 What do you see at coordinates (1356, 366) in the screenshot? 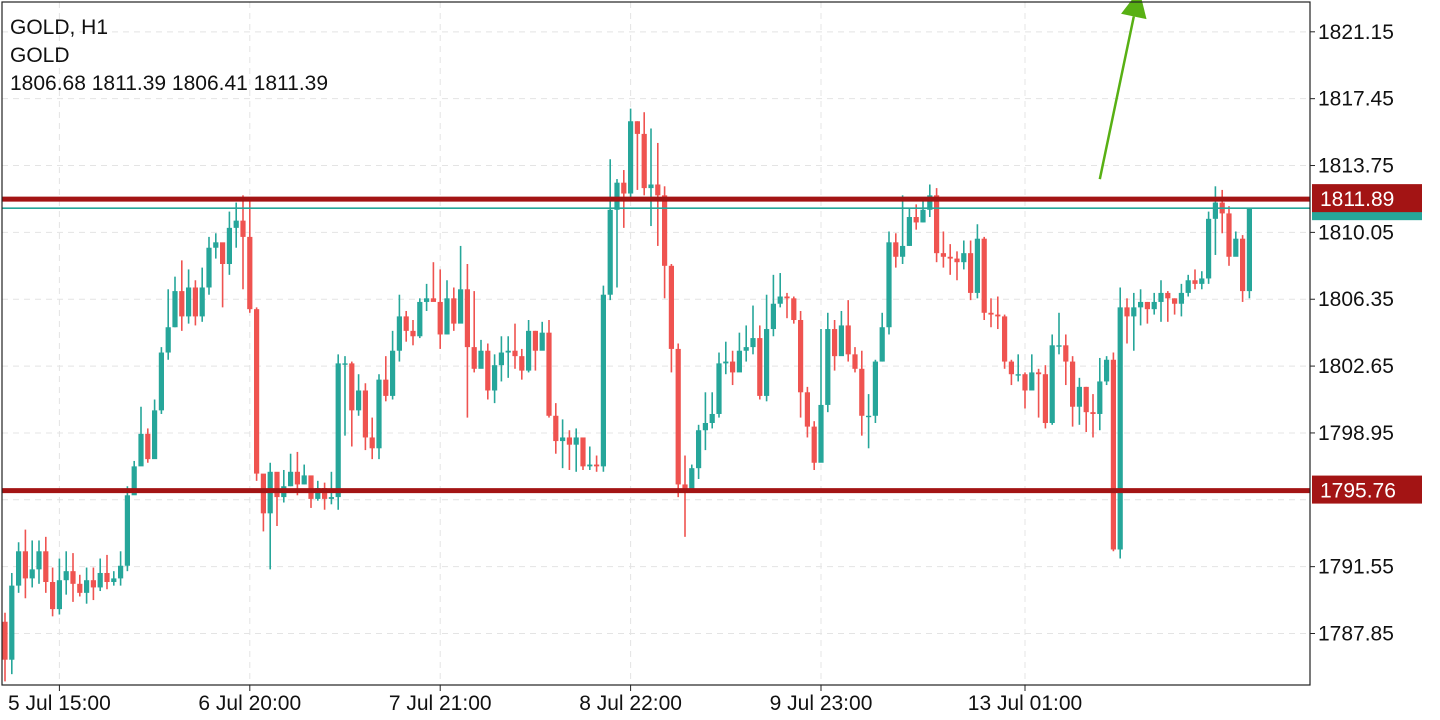
I see `y-tick-label: 1802.65` at bounding box center [1356, 366].